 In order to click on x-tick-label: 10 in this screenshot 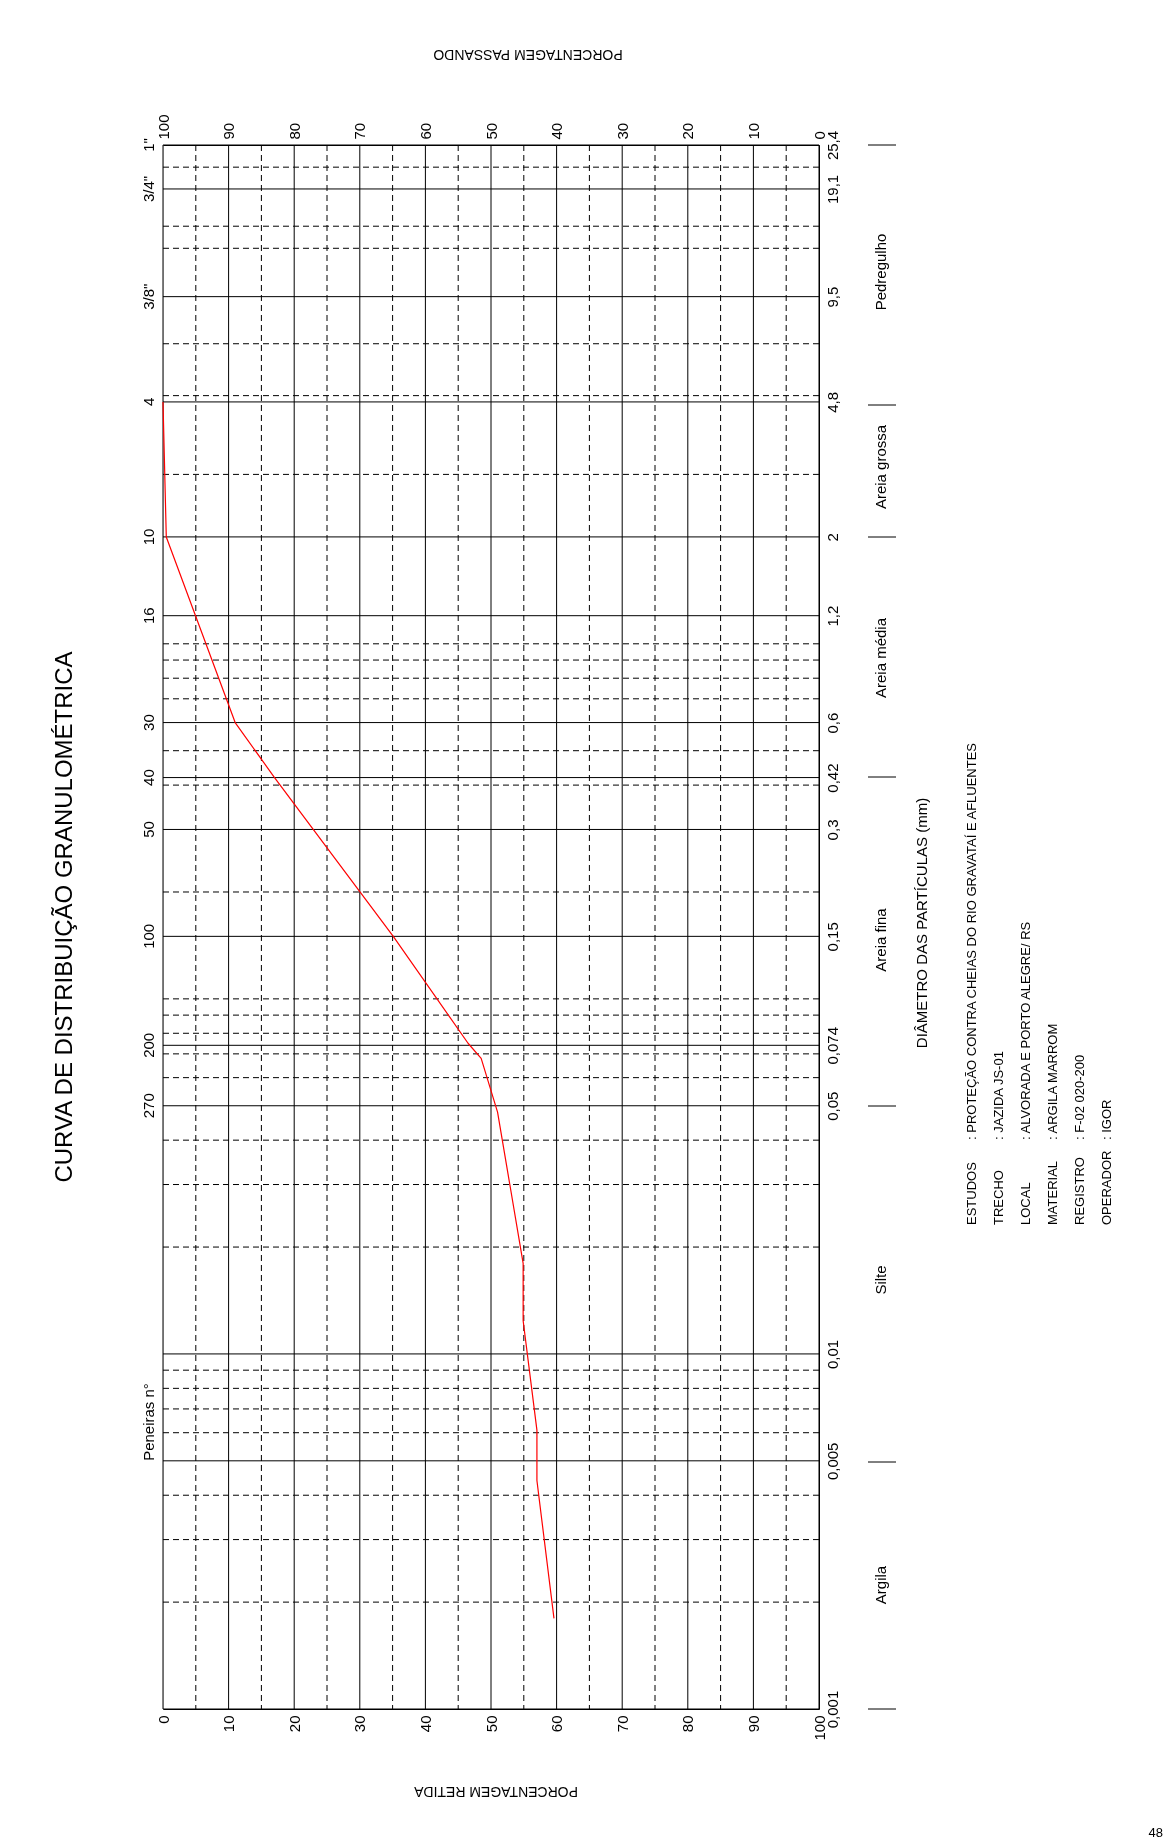, I will do `click(229, 1724)`.